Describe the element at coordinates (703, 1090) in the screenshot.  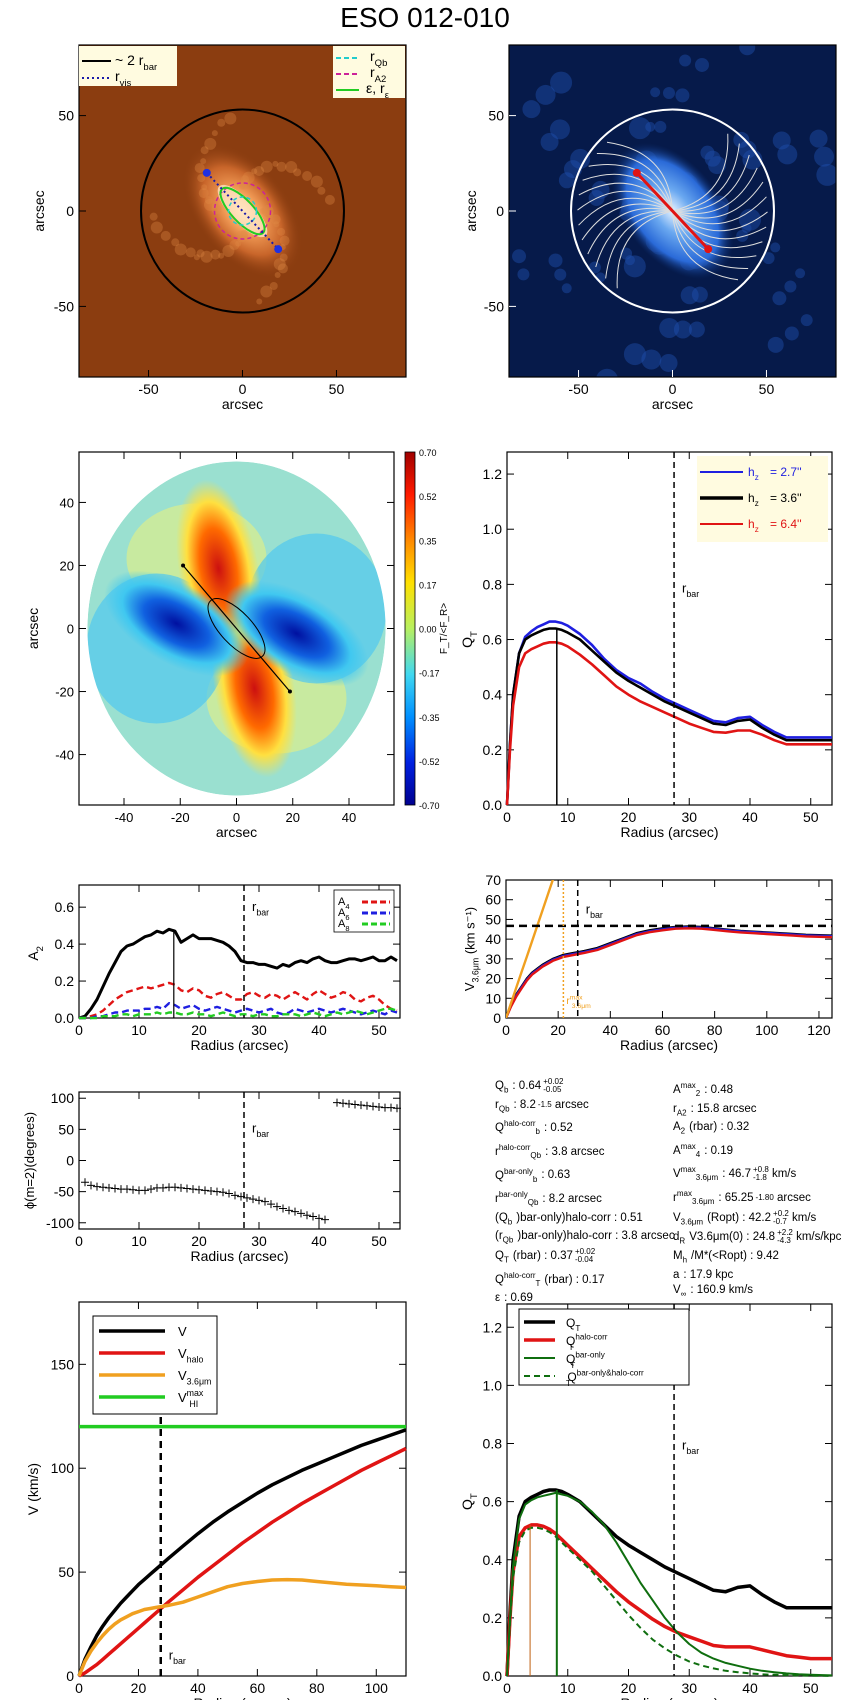
I see `parameter-row: Amax2: 0.48` at that location.